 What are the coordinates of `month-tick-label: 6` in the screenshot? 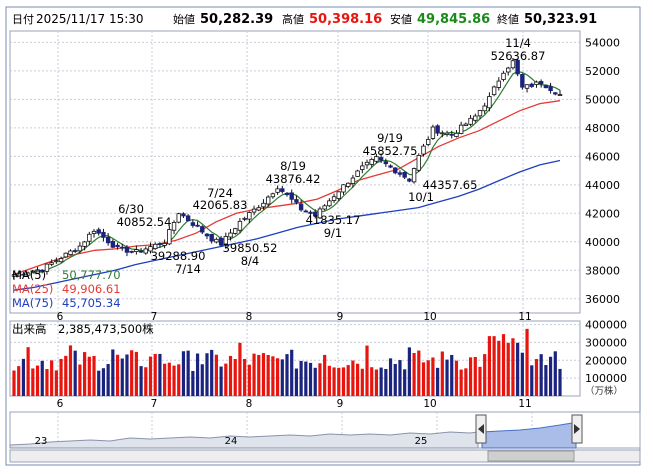 It's located at (60, 317).